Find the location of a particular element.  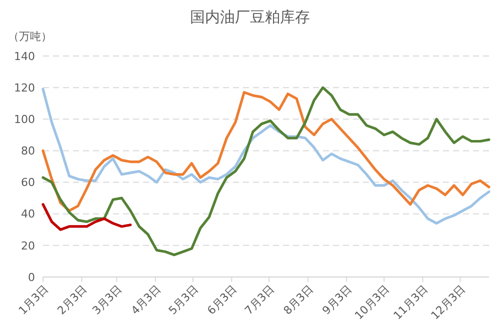

y-tick-label: 0 is located at coordinates (31, 277).